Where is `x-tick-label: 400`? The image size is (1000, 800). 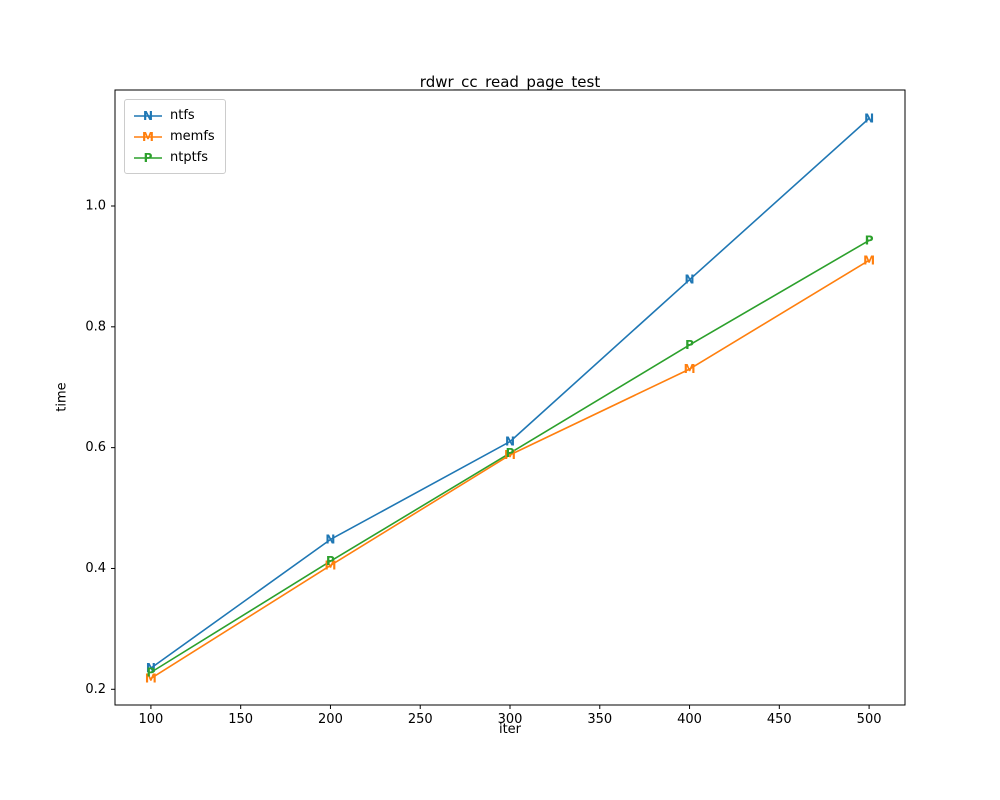
x-tick-label: 400 is located at coordinates (689, 719).